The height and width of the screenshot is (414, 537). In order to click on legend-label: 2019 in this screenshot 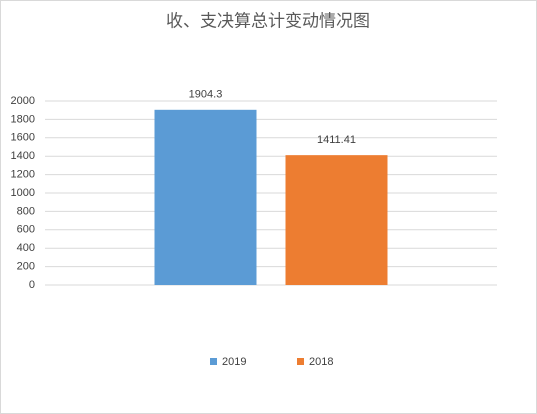, I will do `click(234, 362)`.